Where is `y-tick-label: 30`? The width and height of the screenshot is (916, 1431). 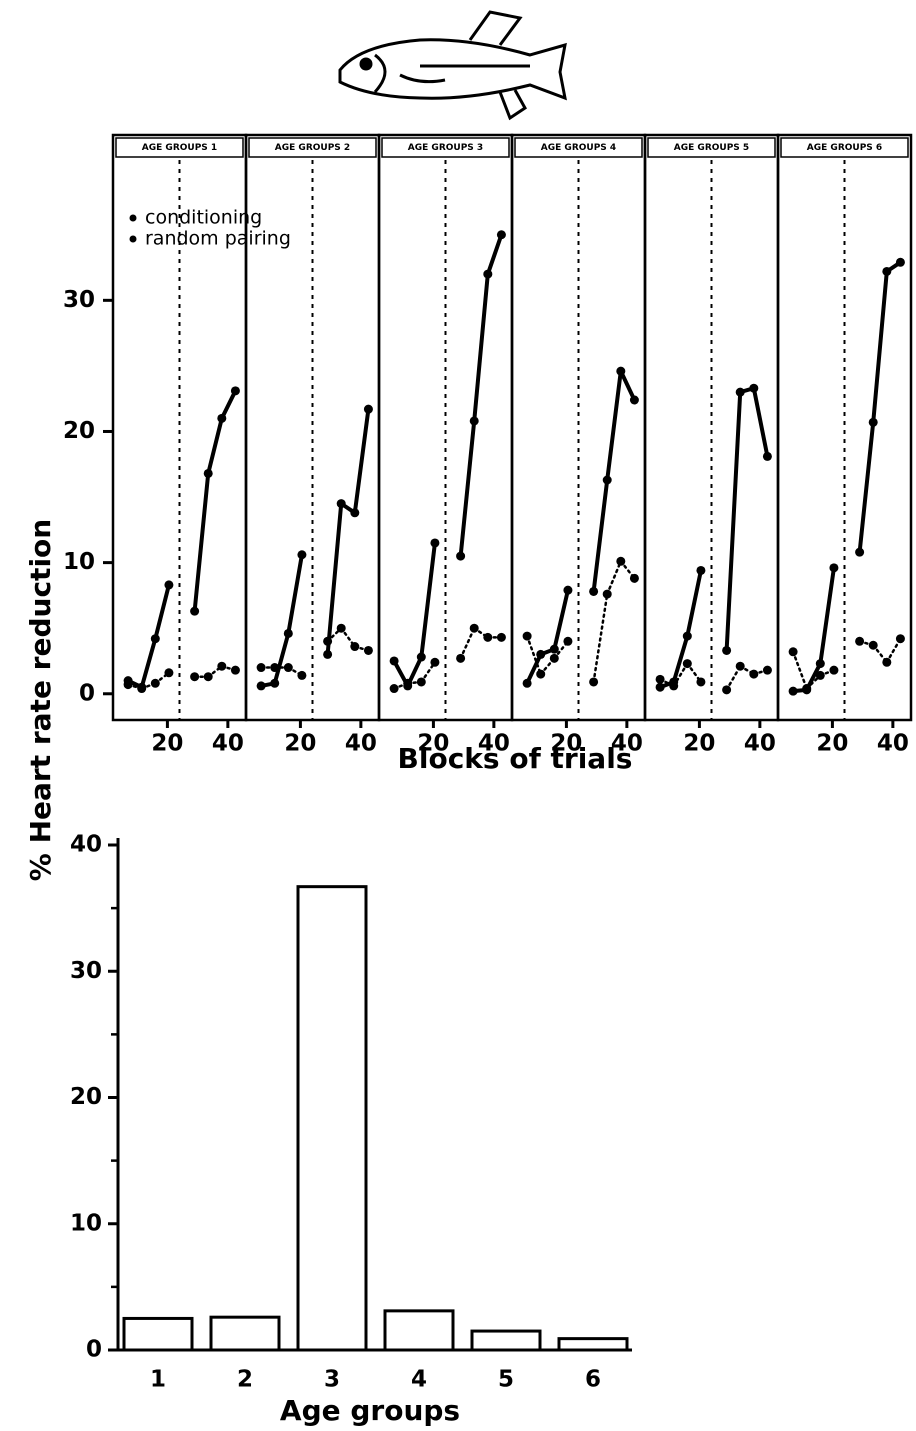
y-tick-label: 30 is located at coordinates (79, 300).